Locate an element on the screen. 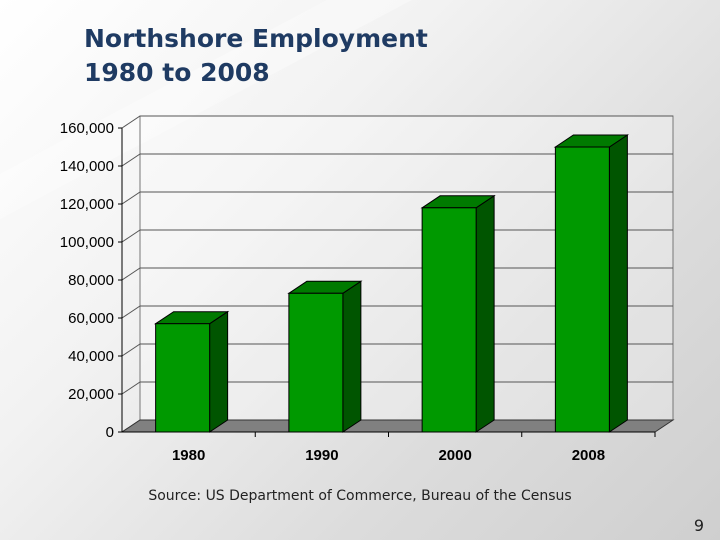  page-number: 9 is located at coordinates (698, 525).